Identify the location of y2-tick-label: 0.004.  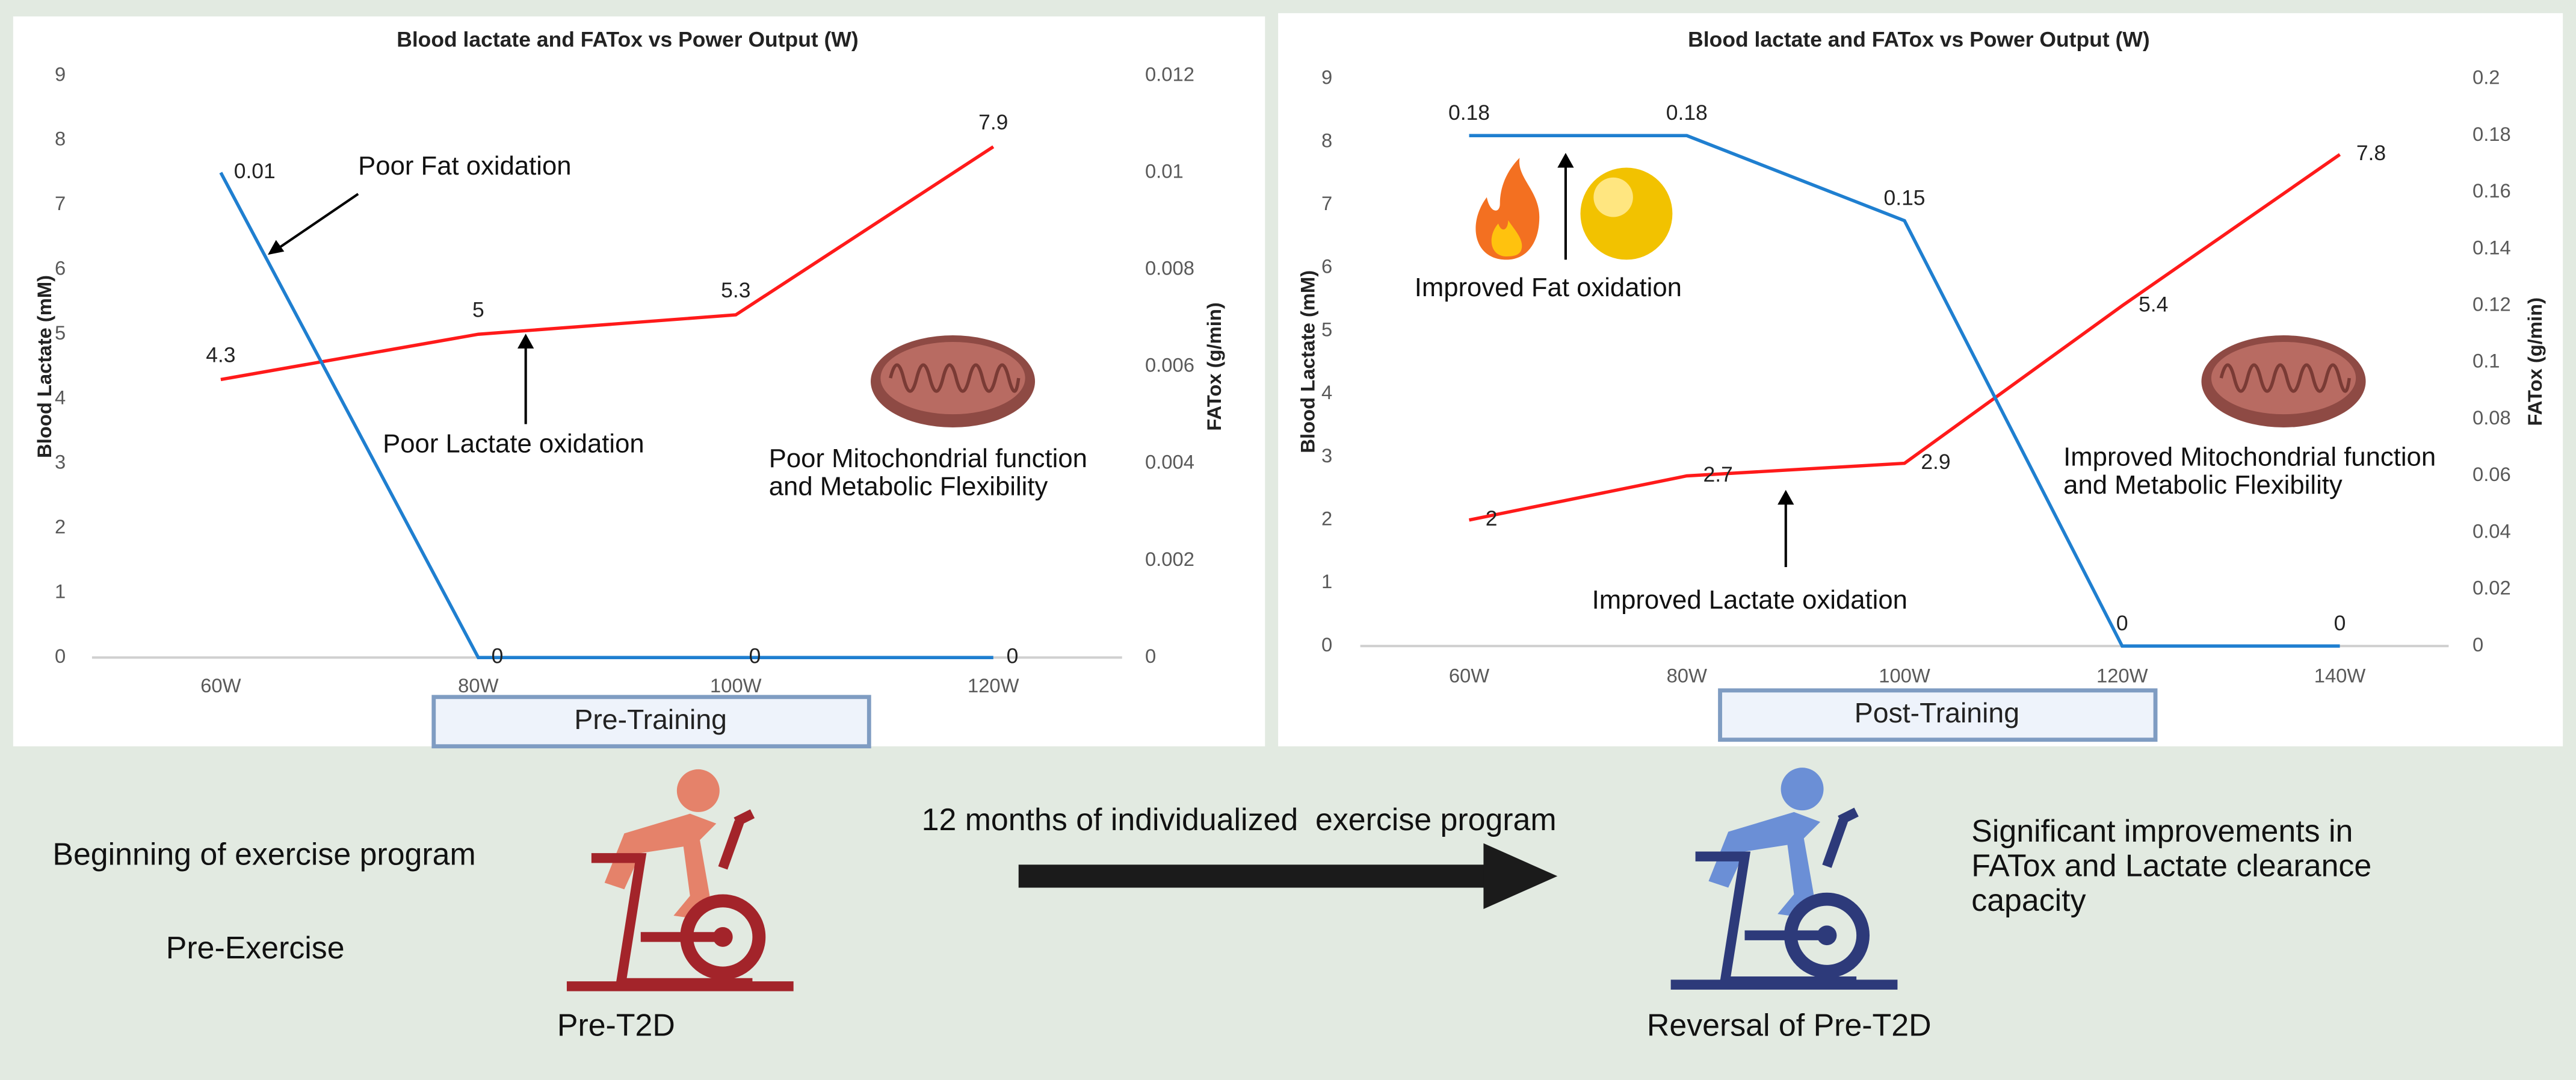
(1169, 462).